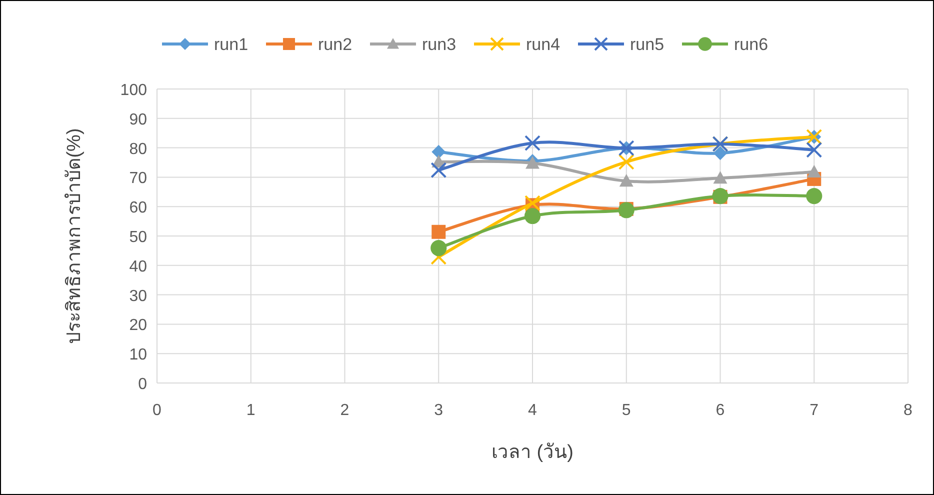  I want to click on legend-run3: run3, so click(413, 44).